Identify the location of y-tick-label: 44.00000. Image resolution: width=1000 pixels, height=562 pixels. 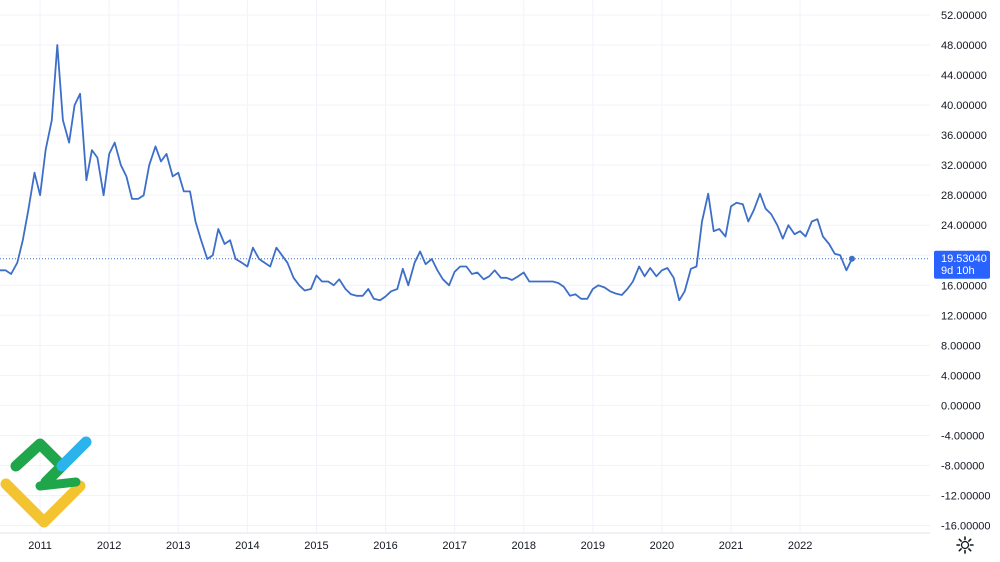
(964, 76).